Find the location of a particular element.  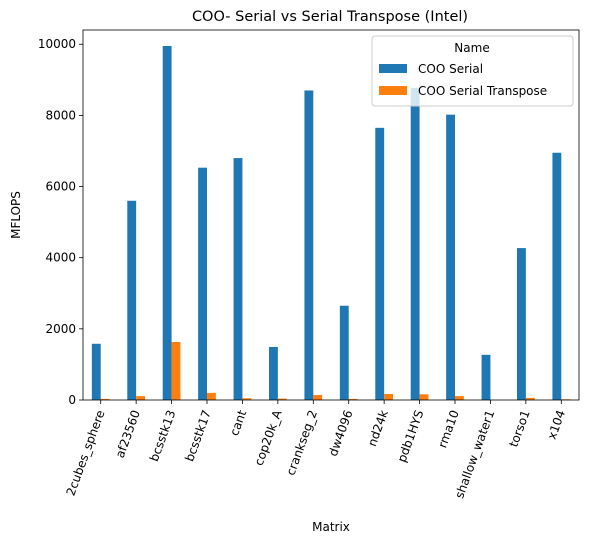

bar-coo-serial-transpose-torso1 is located at coordinates (530, 398).